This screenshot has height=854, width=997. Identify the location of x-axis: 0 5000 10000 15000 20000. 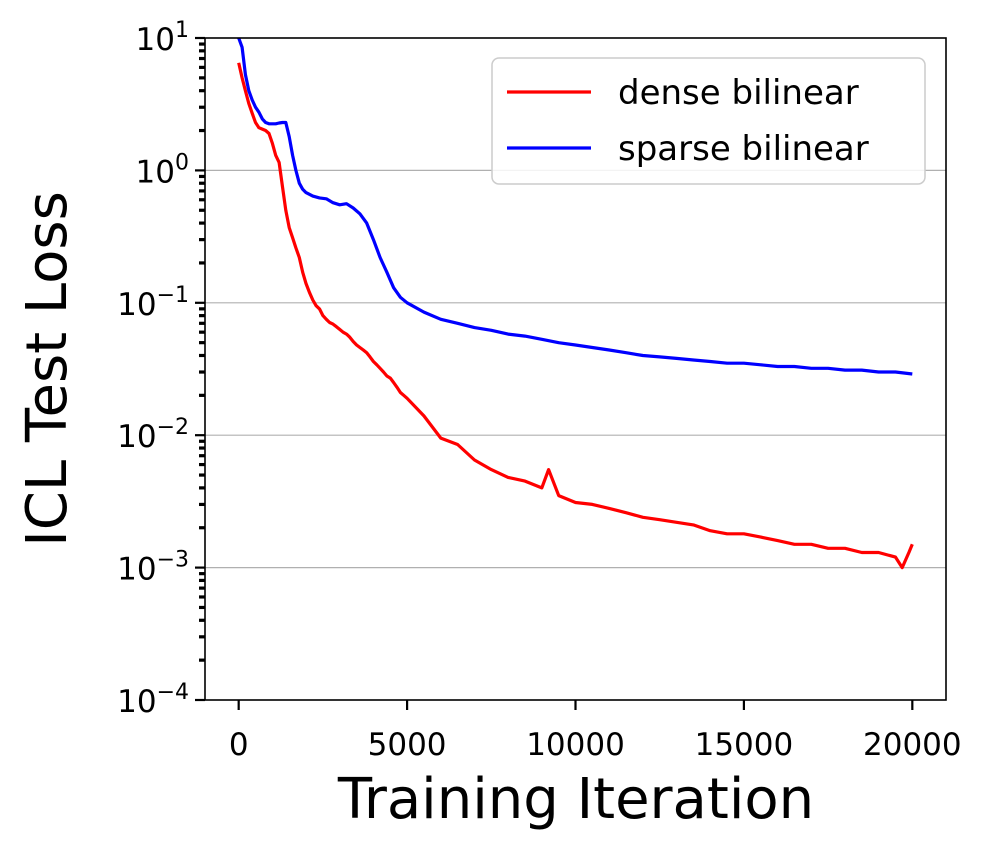
(595, 731).